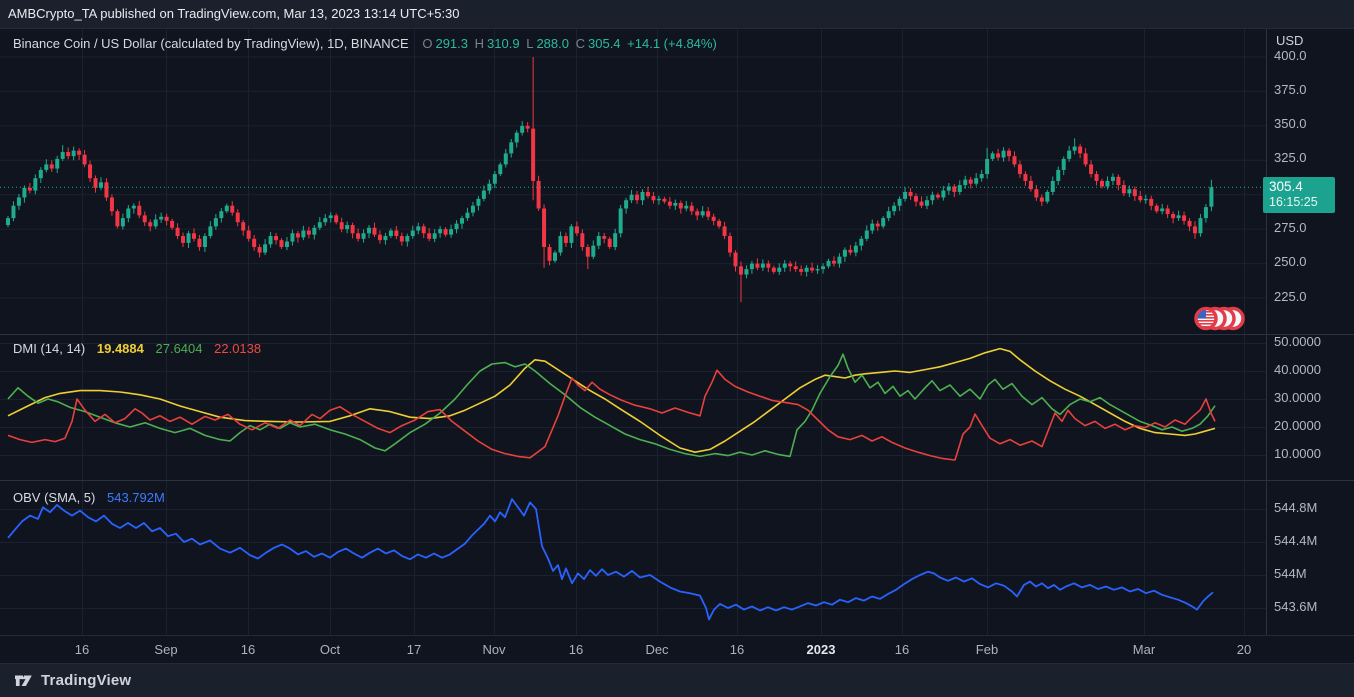  Describe the element at coordinates (677, 680) in the screenshot. I see `footer-bar: TradingView` at that location.